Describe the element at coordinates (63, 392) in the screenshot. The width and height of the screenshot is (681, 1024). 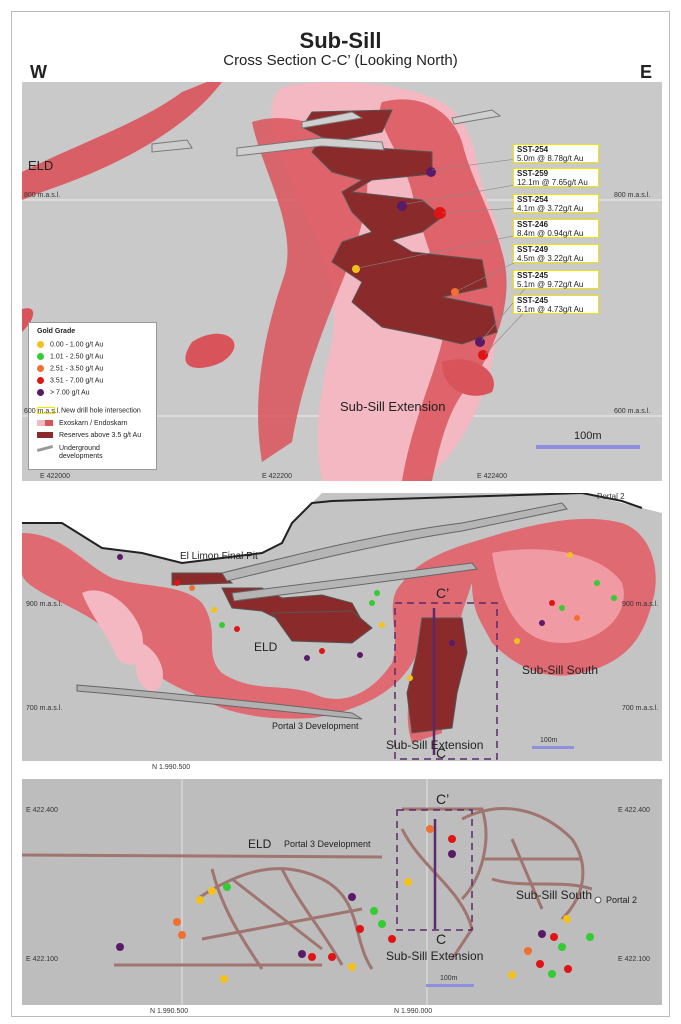
I see `legend-item: > 7.00 g/t Au` at that location.